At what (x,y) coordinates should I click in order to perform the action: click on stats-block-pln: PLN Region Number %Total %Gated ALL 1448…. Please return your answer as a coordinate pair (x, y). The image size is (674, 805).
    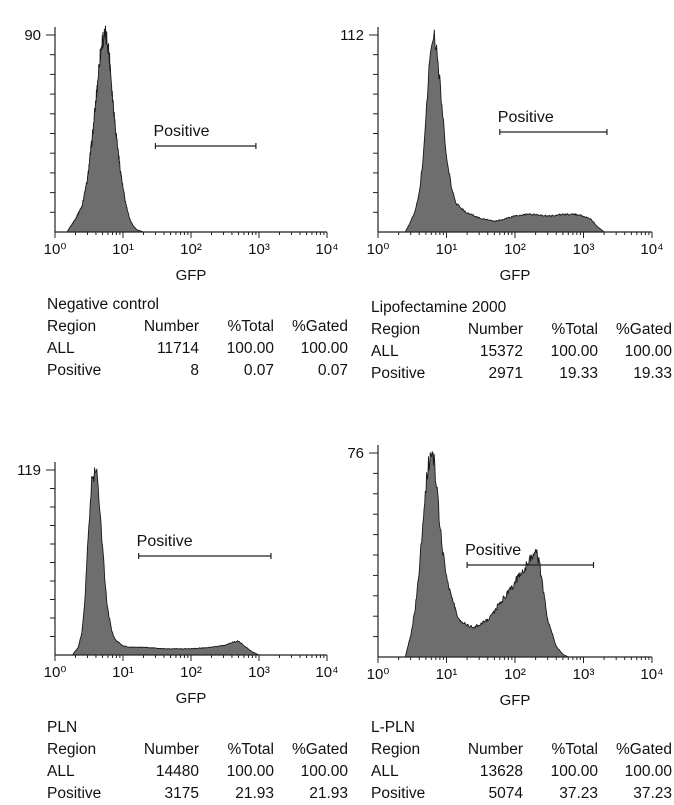
    Looking at the image, I should click on (197, 761).